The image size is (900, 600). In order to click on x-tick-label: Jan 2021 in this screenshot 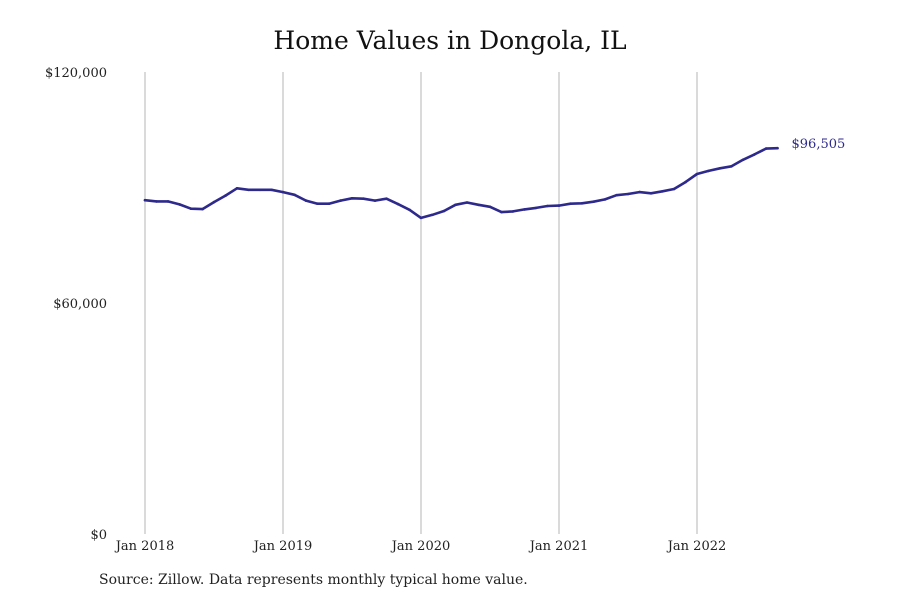, I will do `click(558, 546)`.